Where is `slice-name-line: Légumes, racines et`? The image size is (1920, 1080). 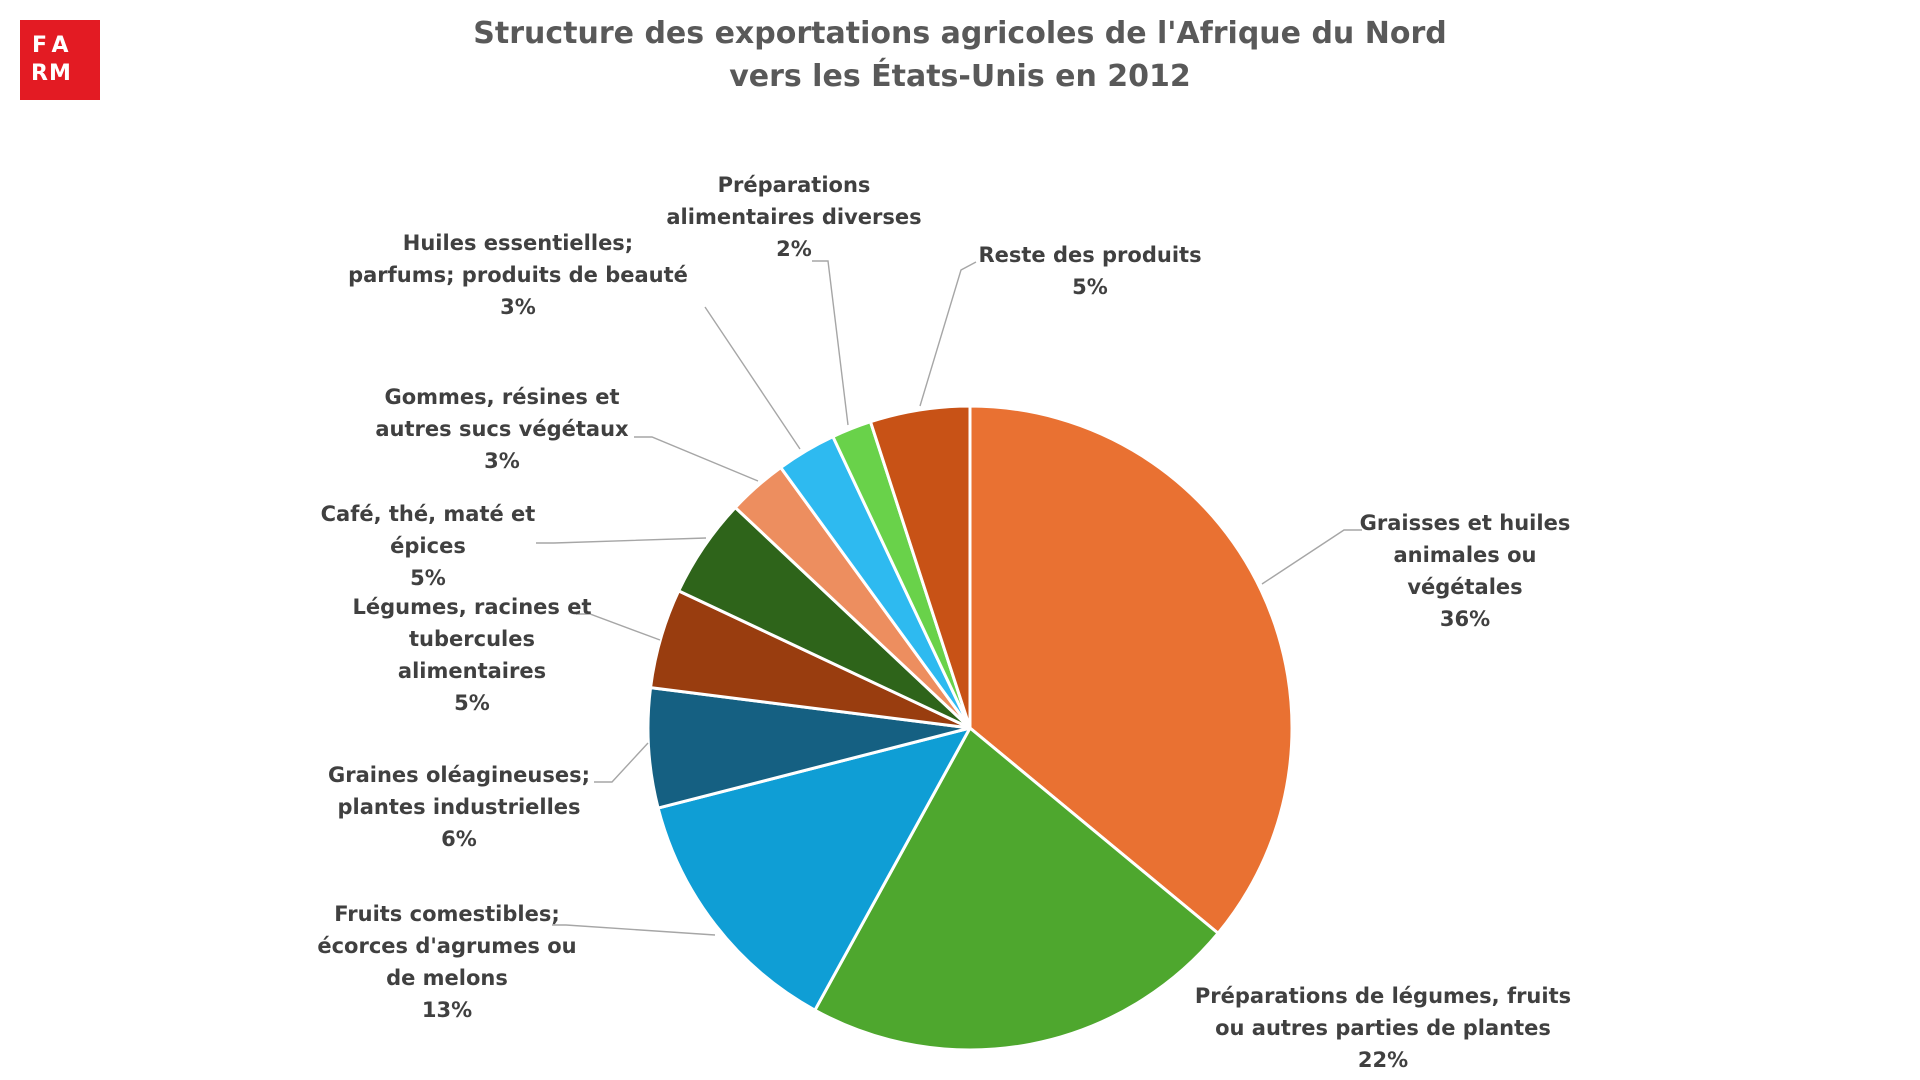 slice-name-line: Légumes, racines et is located at coordinates (472, 607).